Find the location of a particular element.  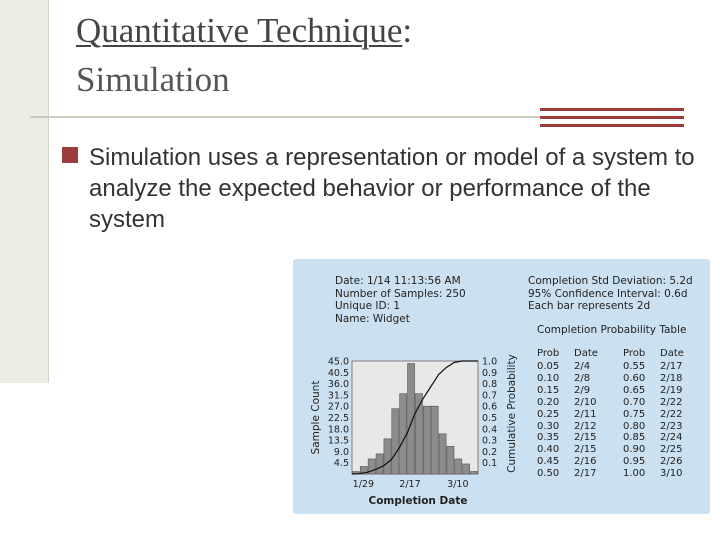

table-header-cell: Date is located at coordinates (586, 354).